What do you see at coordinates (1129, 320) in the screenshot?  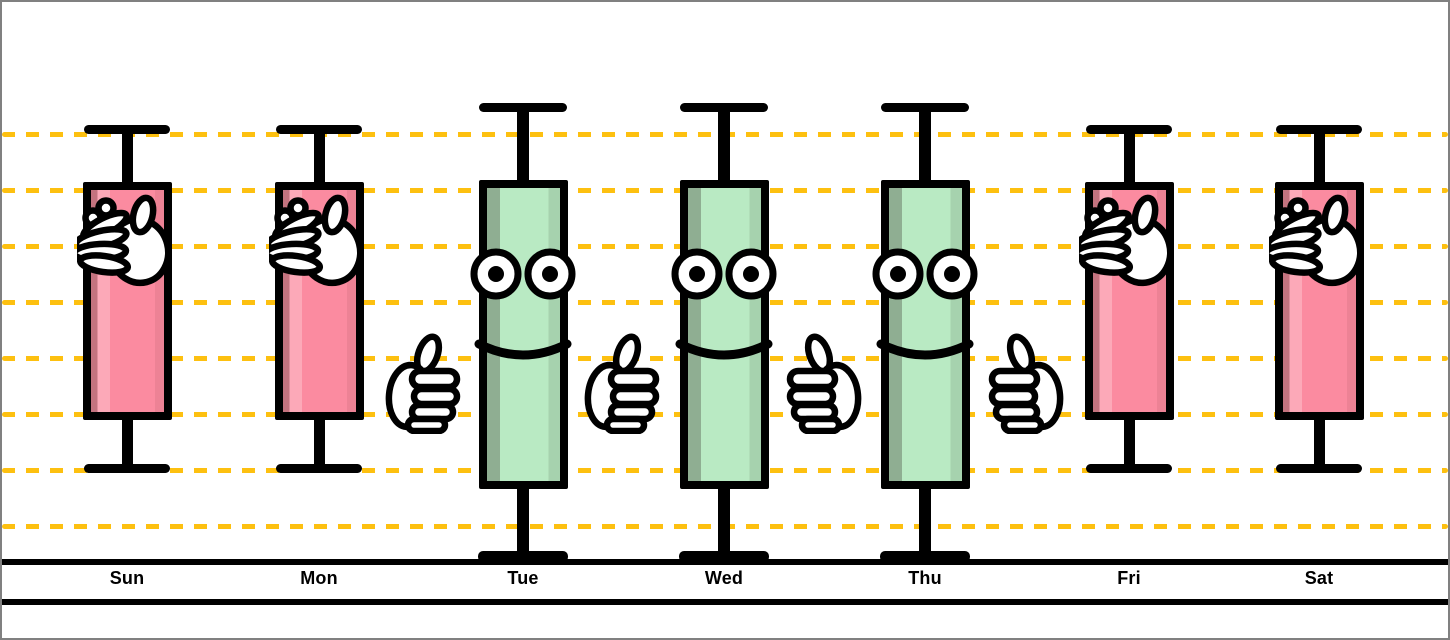 I see `candle-fri` at bounding box center [1129, 320].